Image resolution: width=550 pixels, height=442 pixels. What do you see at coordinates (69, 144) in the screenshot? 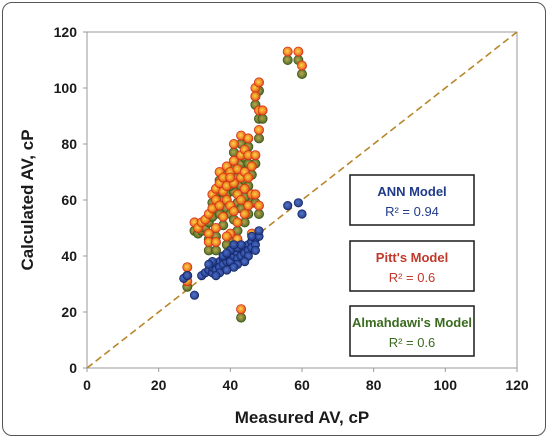
I see `y-tick-label: 80` at bounding box center [69, 144].